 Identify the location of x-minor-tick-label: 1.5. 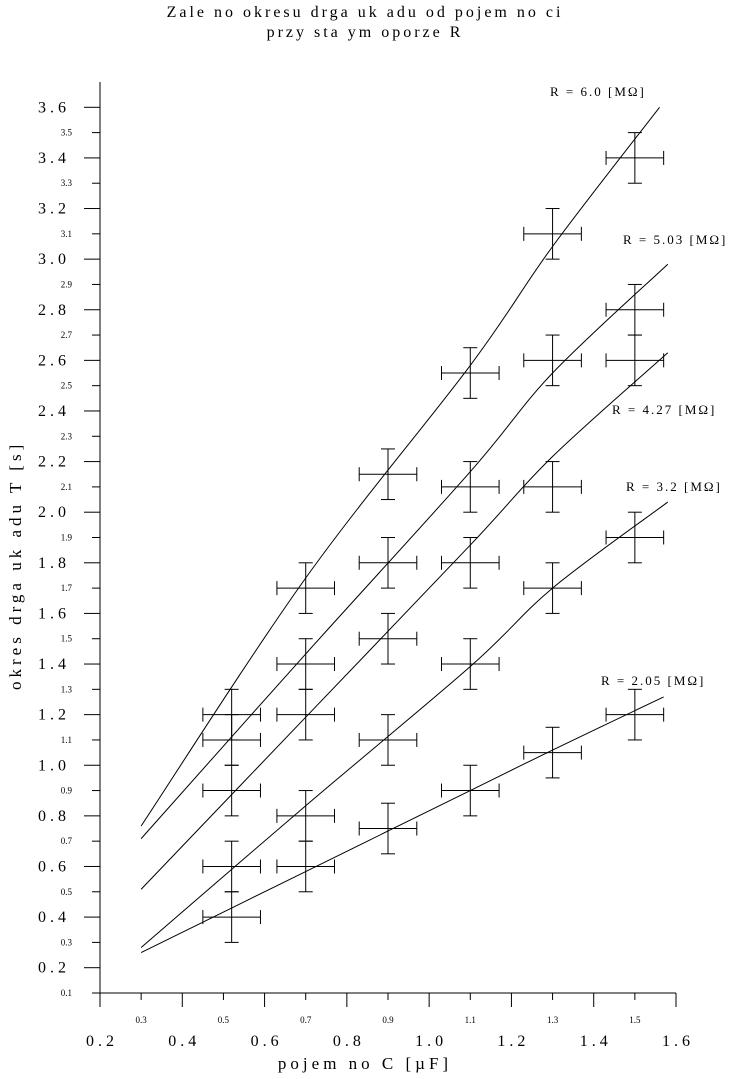
(635, 1020).